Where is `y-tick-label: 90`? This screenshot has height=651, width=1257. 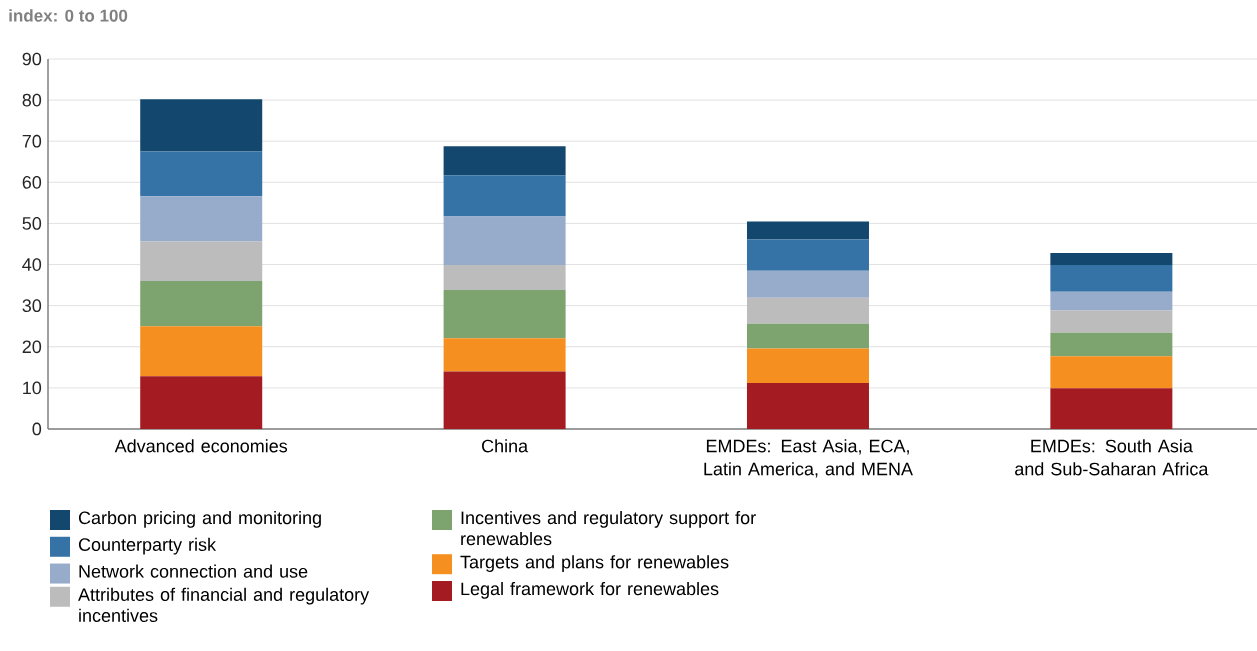 y-tick-label: 90 is located at coordinates (32, 59).